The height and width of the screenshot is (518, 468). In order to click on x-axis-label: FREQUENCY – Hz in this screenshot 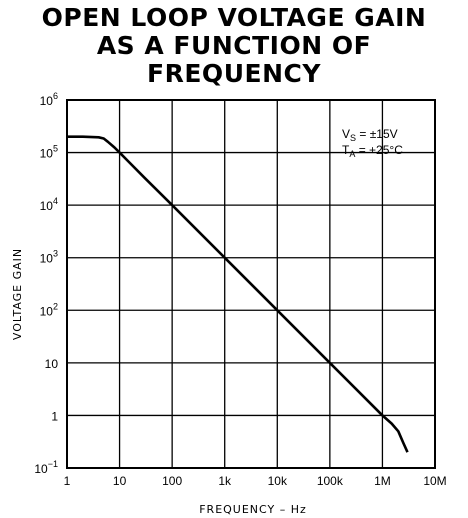, I will do `click(253, 509)`.